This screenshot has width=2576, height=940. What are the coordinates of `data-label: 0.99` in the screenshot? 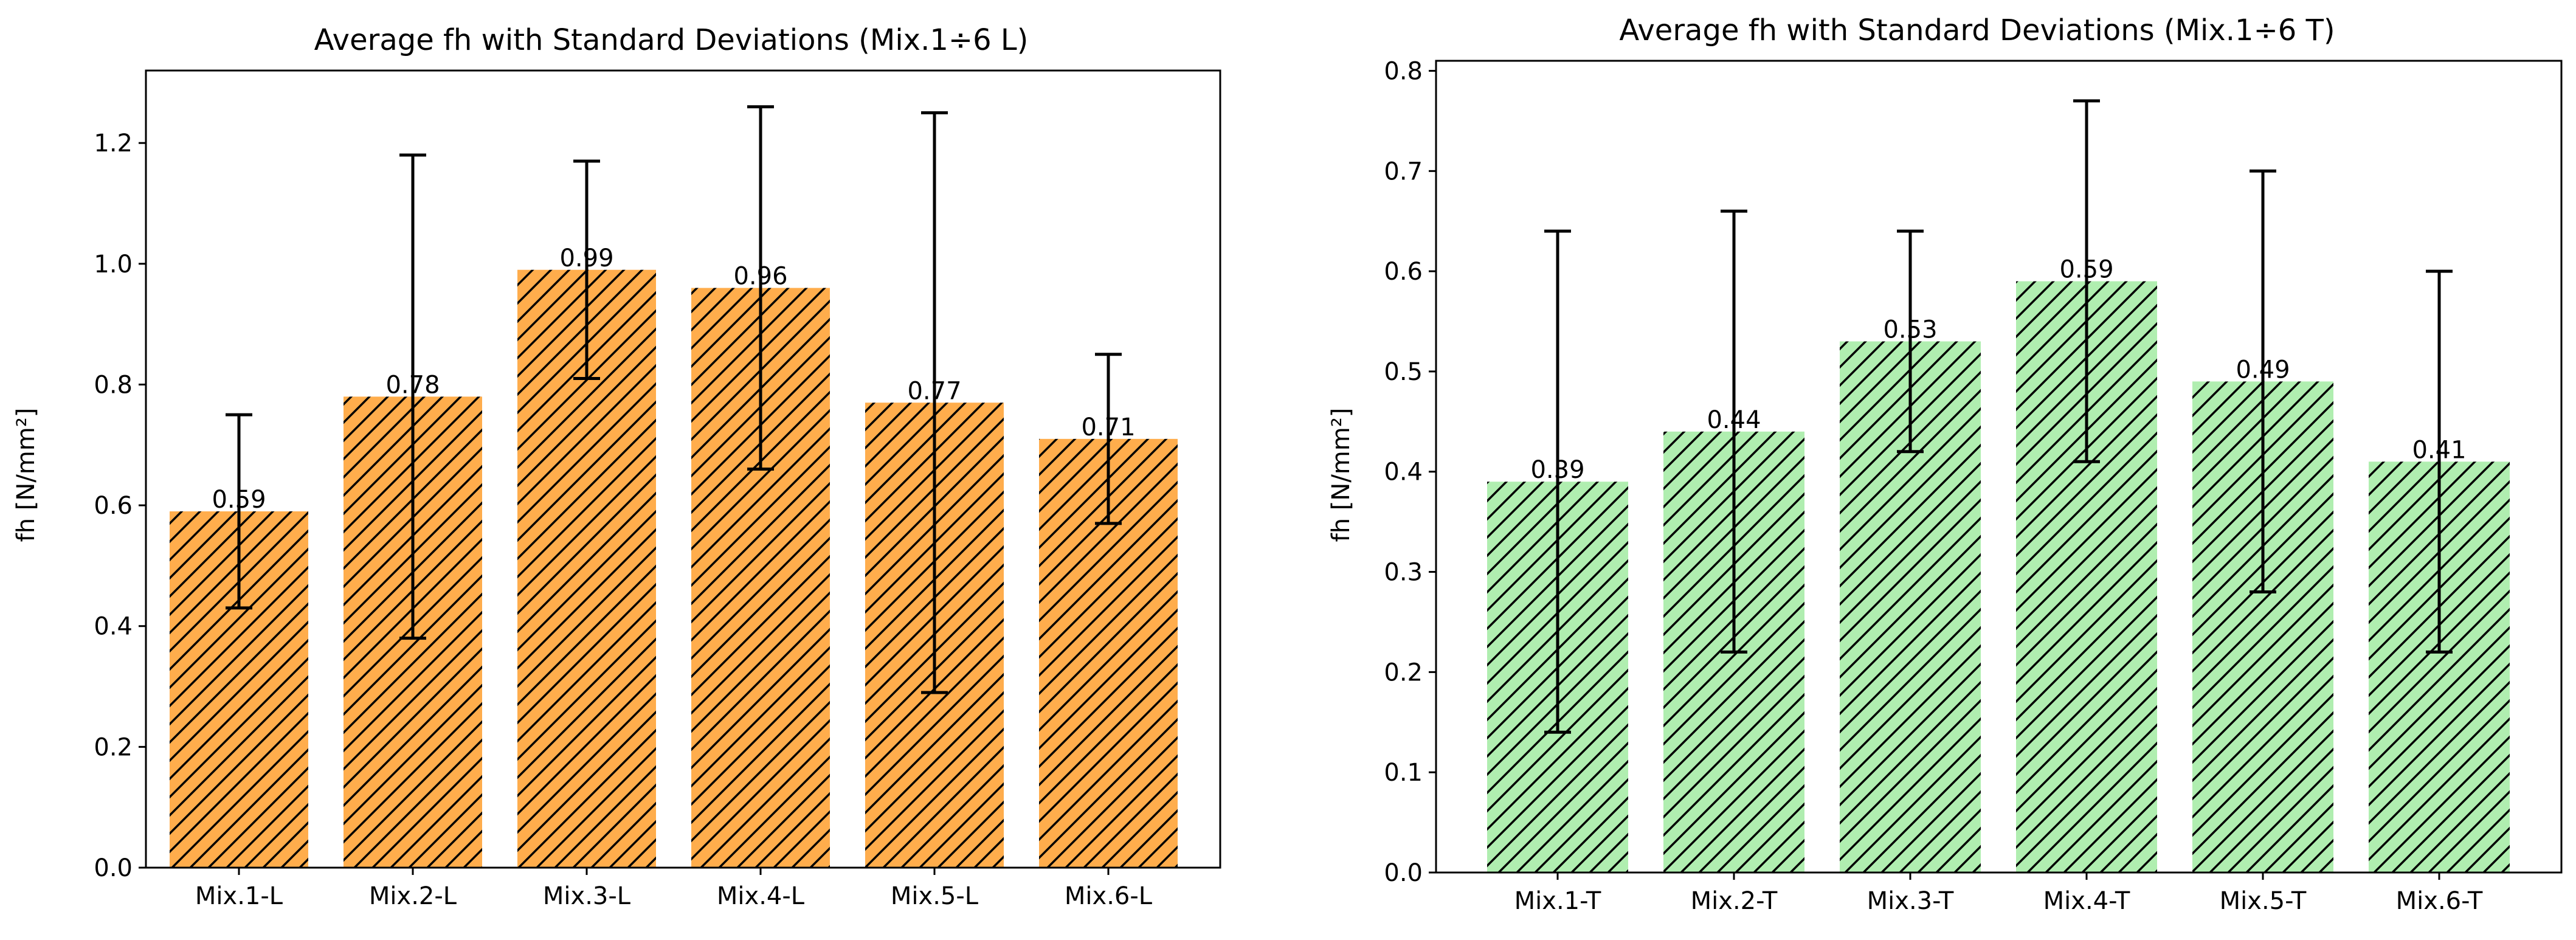 It's located at (586, 258).